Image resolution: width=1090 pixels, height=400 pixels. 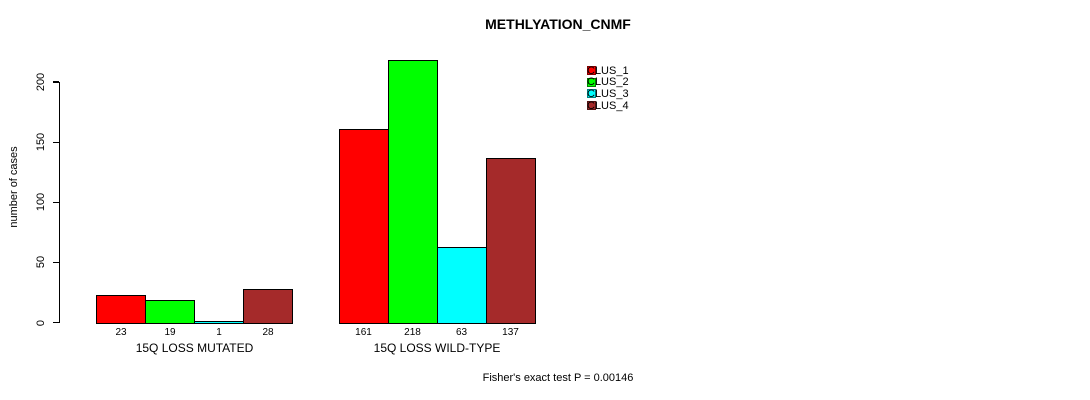 I want to click on bar-value-label: 137, so click(x=510, y=332).